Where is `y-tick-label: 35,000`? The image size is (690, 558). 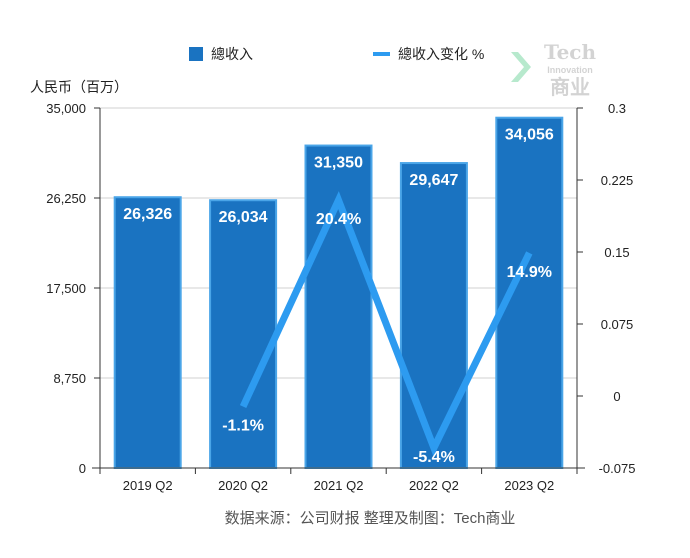 y-tick-label: 35,000 is located at coordinates (66, 108).